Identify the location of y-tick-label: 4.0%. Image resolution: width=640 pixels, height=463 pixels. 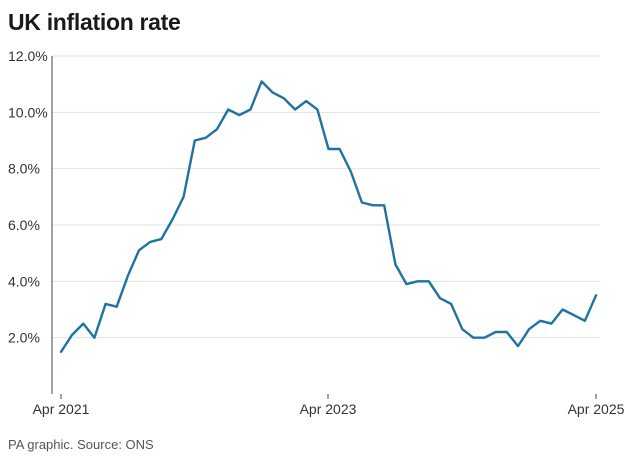
(24, 281).